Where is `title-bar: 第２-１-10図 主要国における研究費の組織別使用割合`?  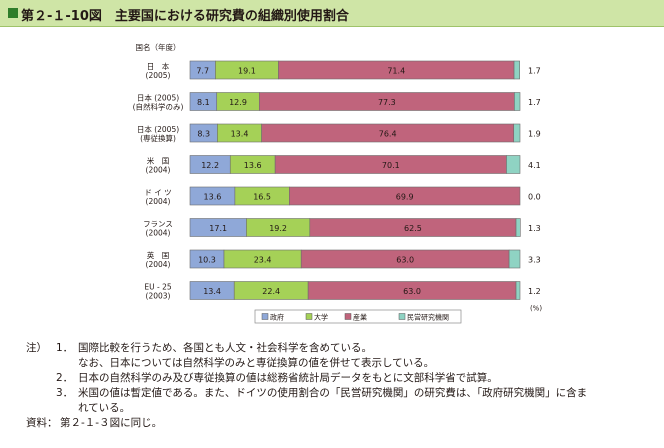 title-bar: 第２-１-10図 主要国における研究費の組織別使用割合 is located at coordinates (332, 13).